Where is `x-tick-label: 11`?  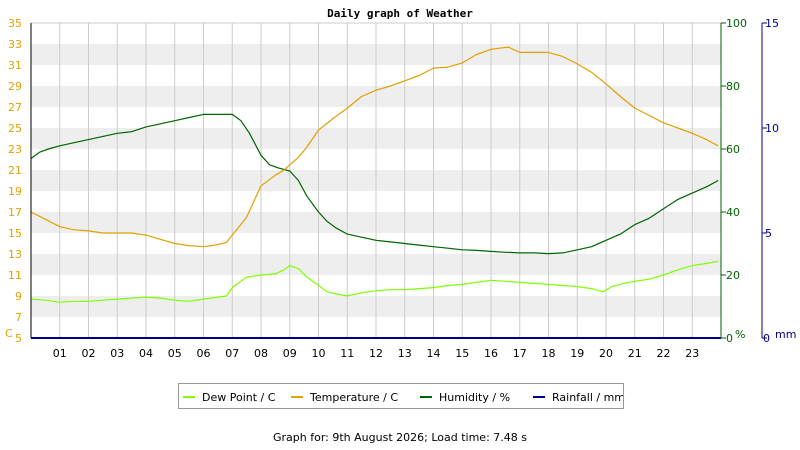
x-tick-label: 11 is located at coordinates (347, 353).